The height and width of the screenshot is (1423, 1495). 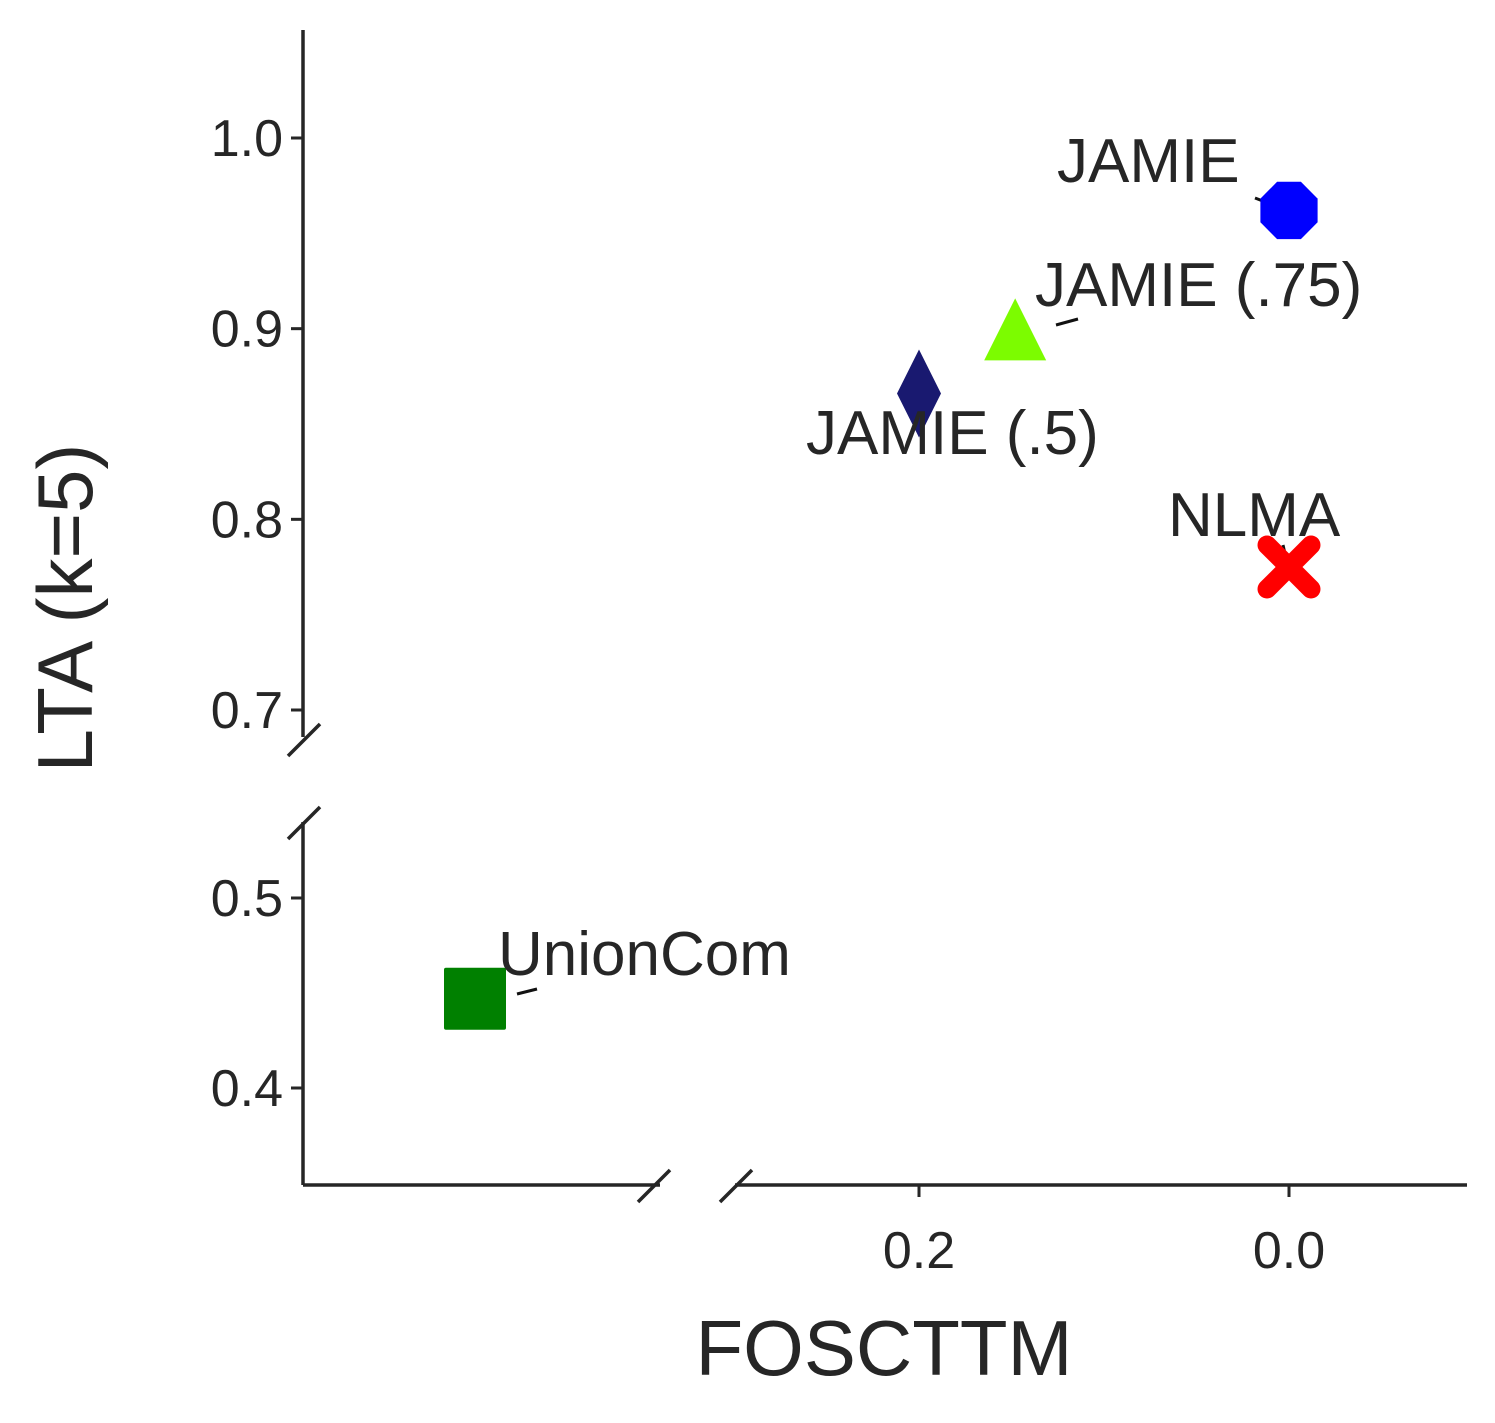 What do you see at coordinates (304, 823) in the screenshot?
I see `y-axis-break-mark-lower` at bounding box center [304, 823].